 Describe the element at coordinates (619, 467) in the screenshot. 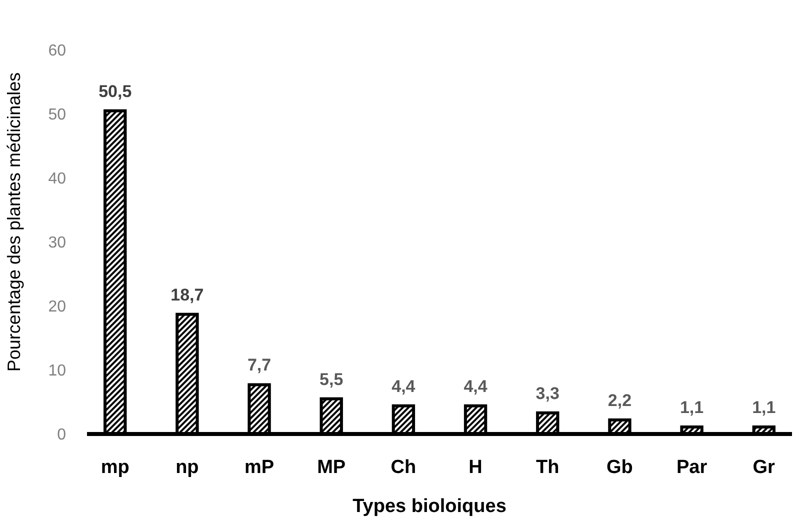

I see `x-tick-label: Gb` at that location.